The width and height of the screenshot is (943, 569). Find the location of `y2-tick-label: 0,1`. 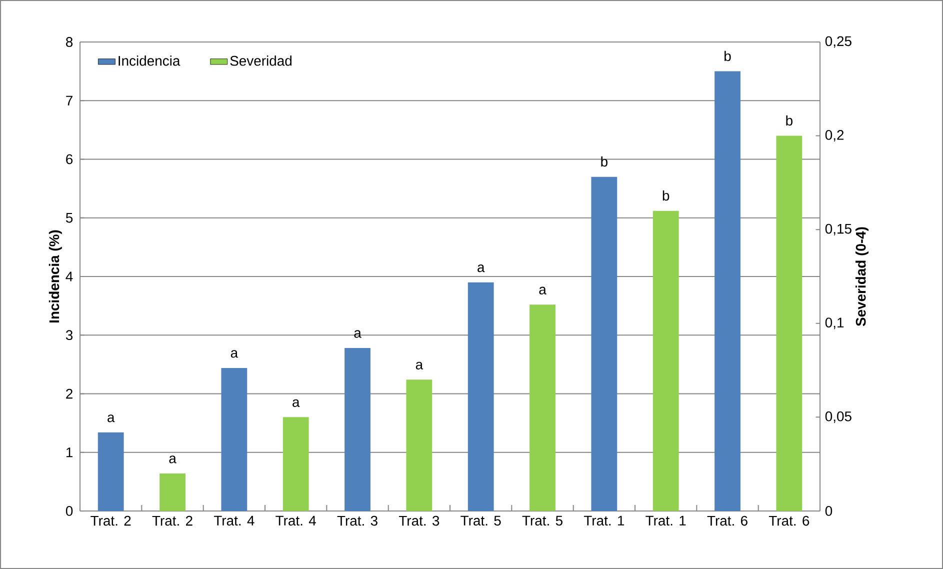

y2-tick-label: 0,1 is located at coordinates (834, 324).